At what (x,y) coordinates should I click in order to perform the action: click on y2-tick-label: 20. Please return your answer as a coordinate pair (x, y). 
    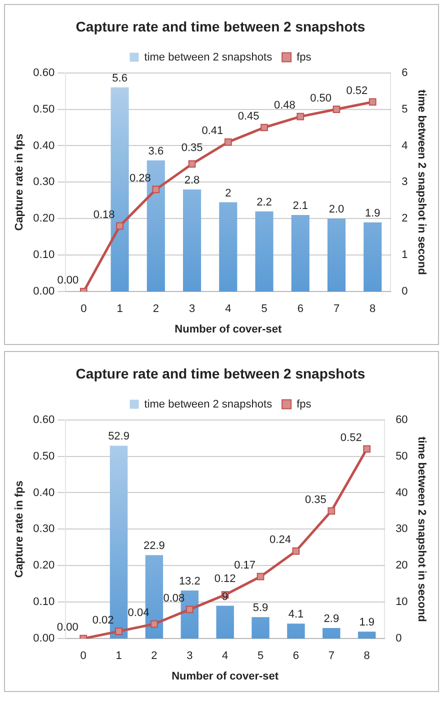
    Looking at the image, I should click on (402, 566).